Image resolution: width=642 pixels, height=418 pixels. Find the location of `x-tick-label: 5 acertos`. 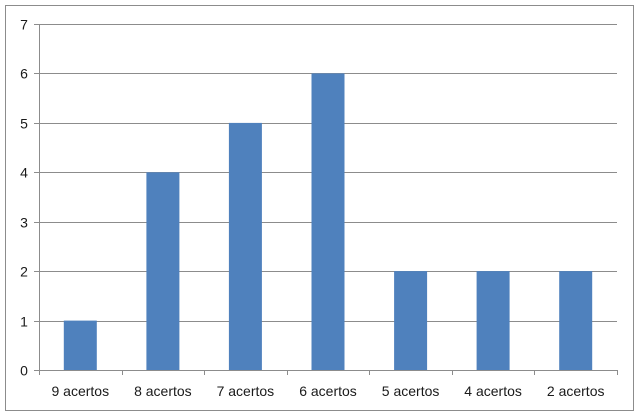

x-tick-label: 5 acertos is located at coordinates (411, 391).